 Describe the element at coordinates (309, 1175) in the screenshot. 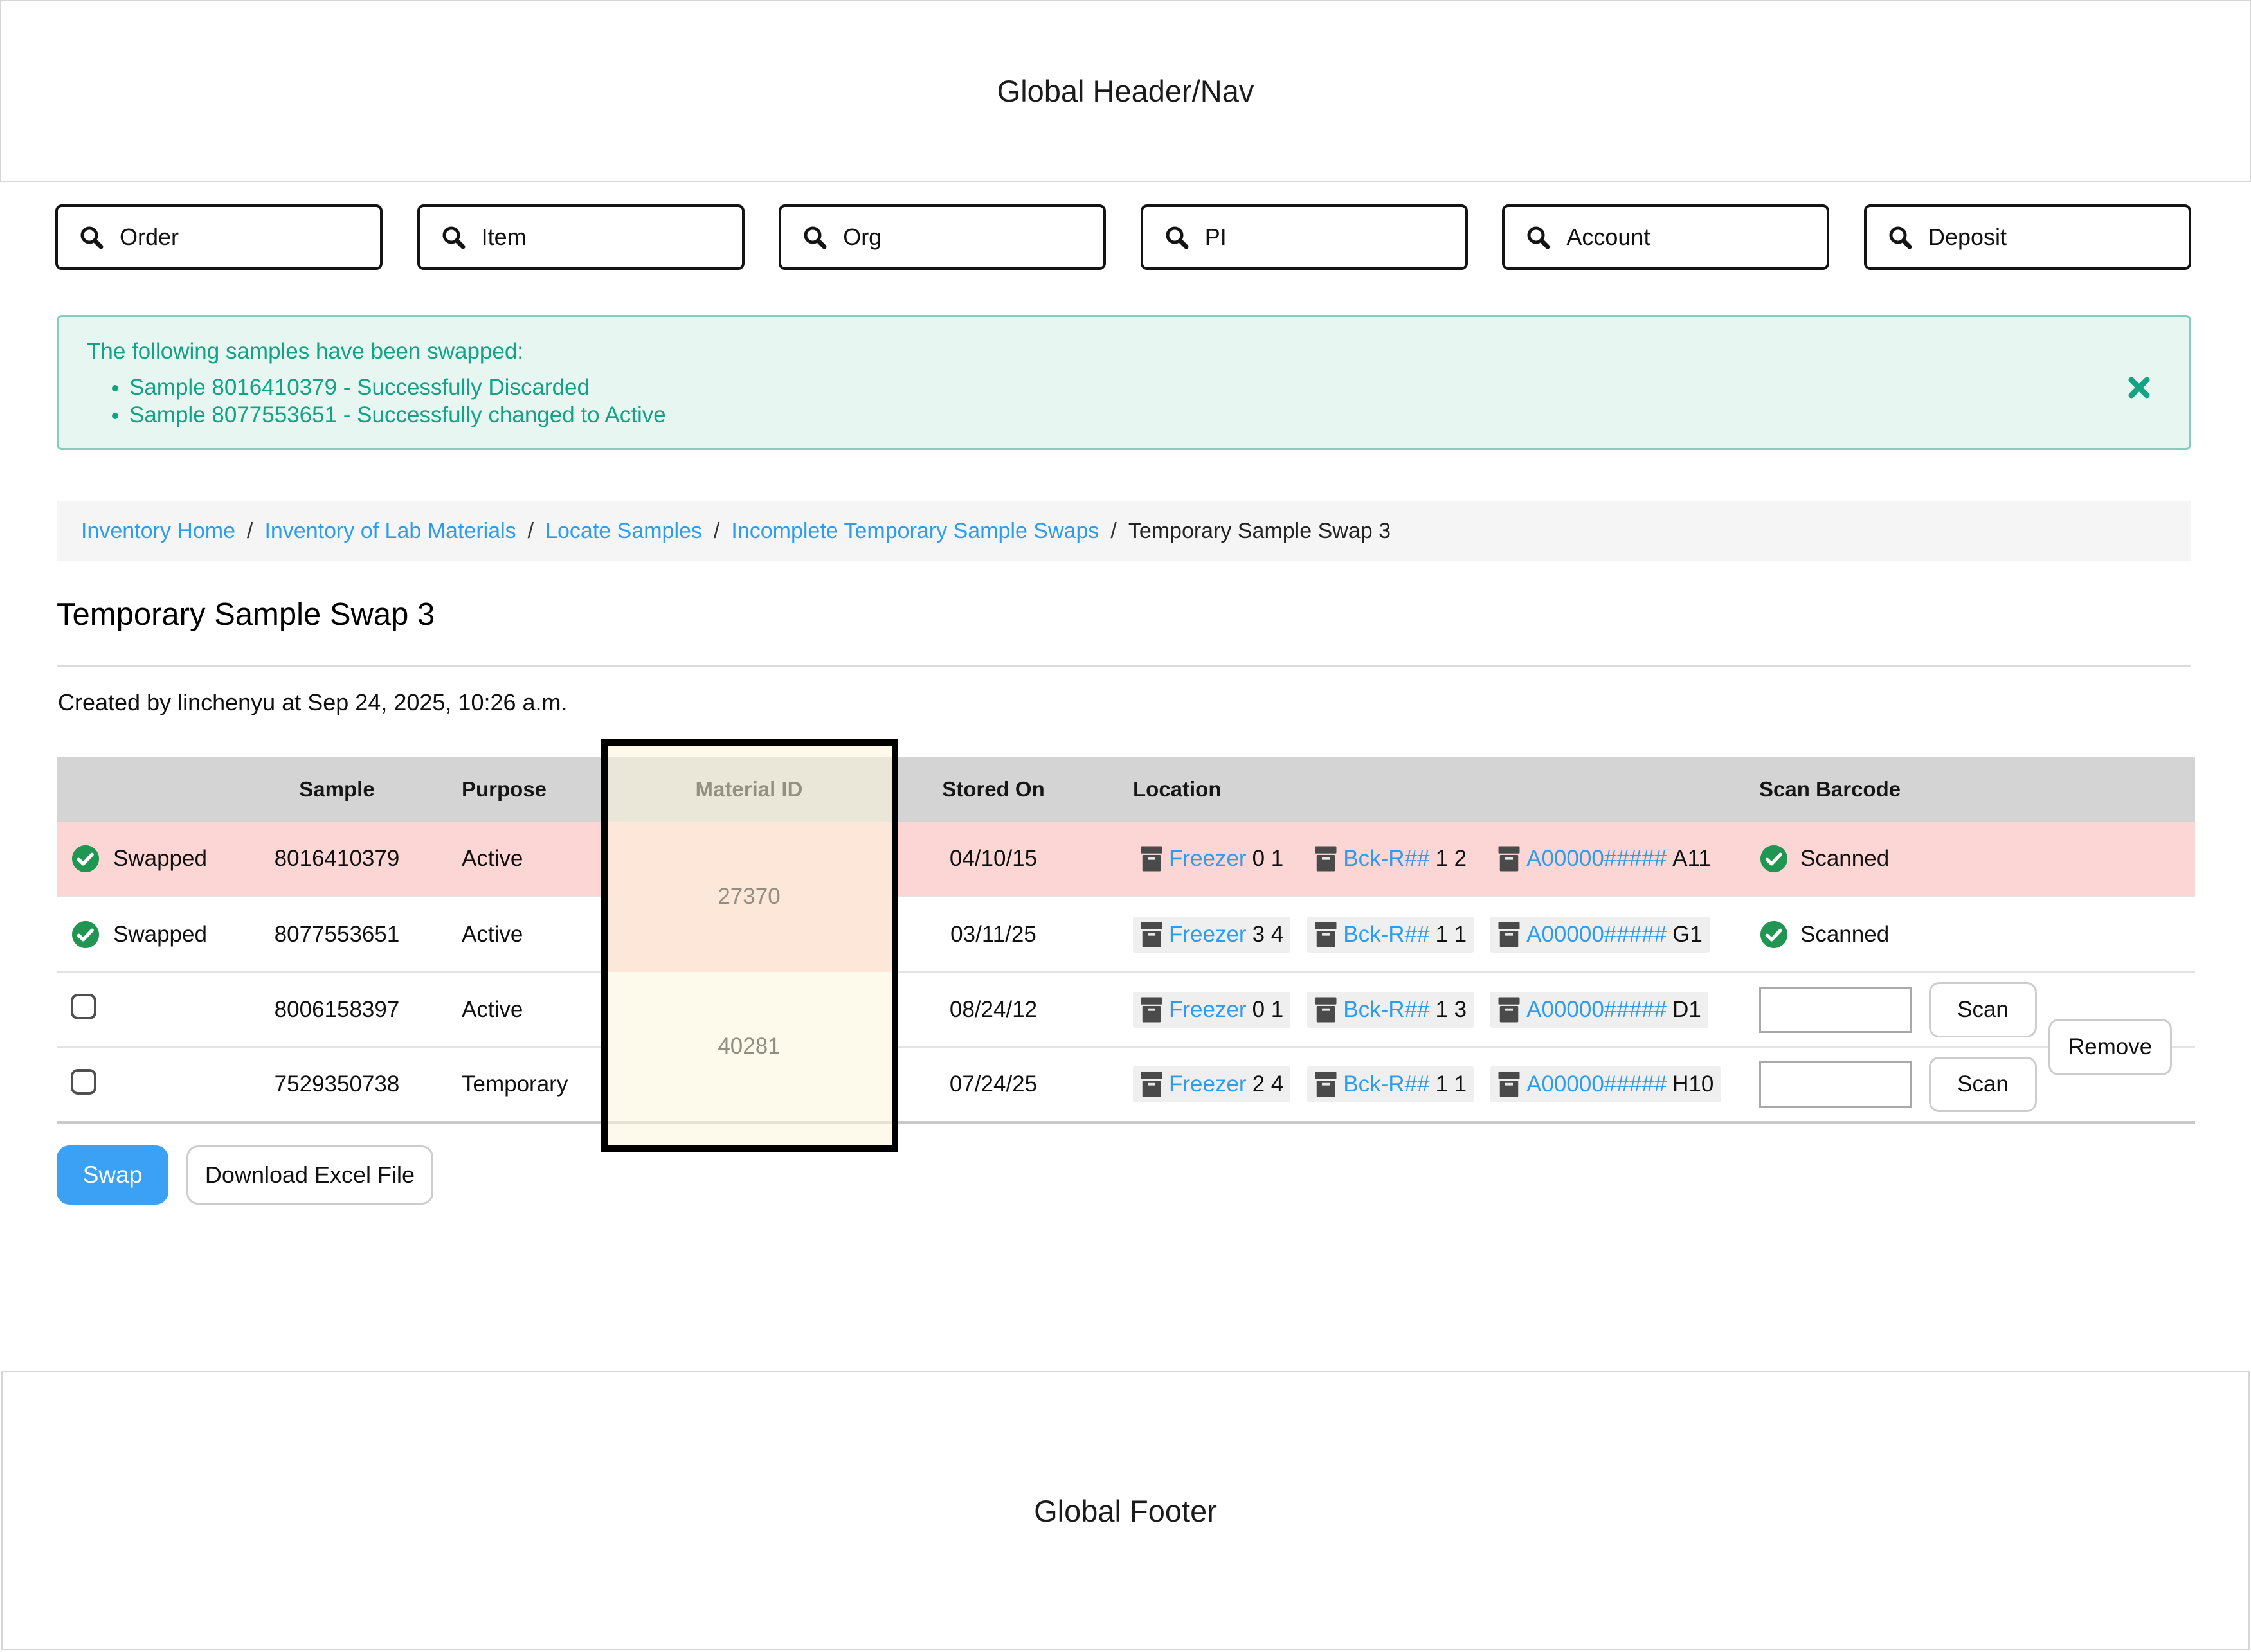

I see `download-excel-button: Download Excel File` at that location.